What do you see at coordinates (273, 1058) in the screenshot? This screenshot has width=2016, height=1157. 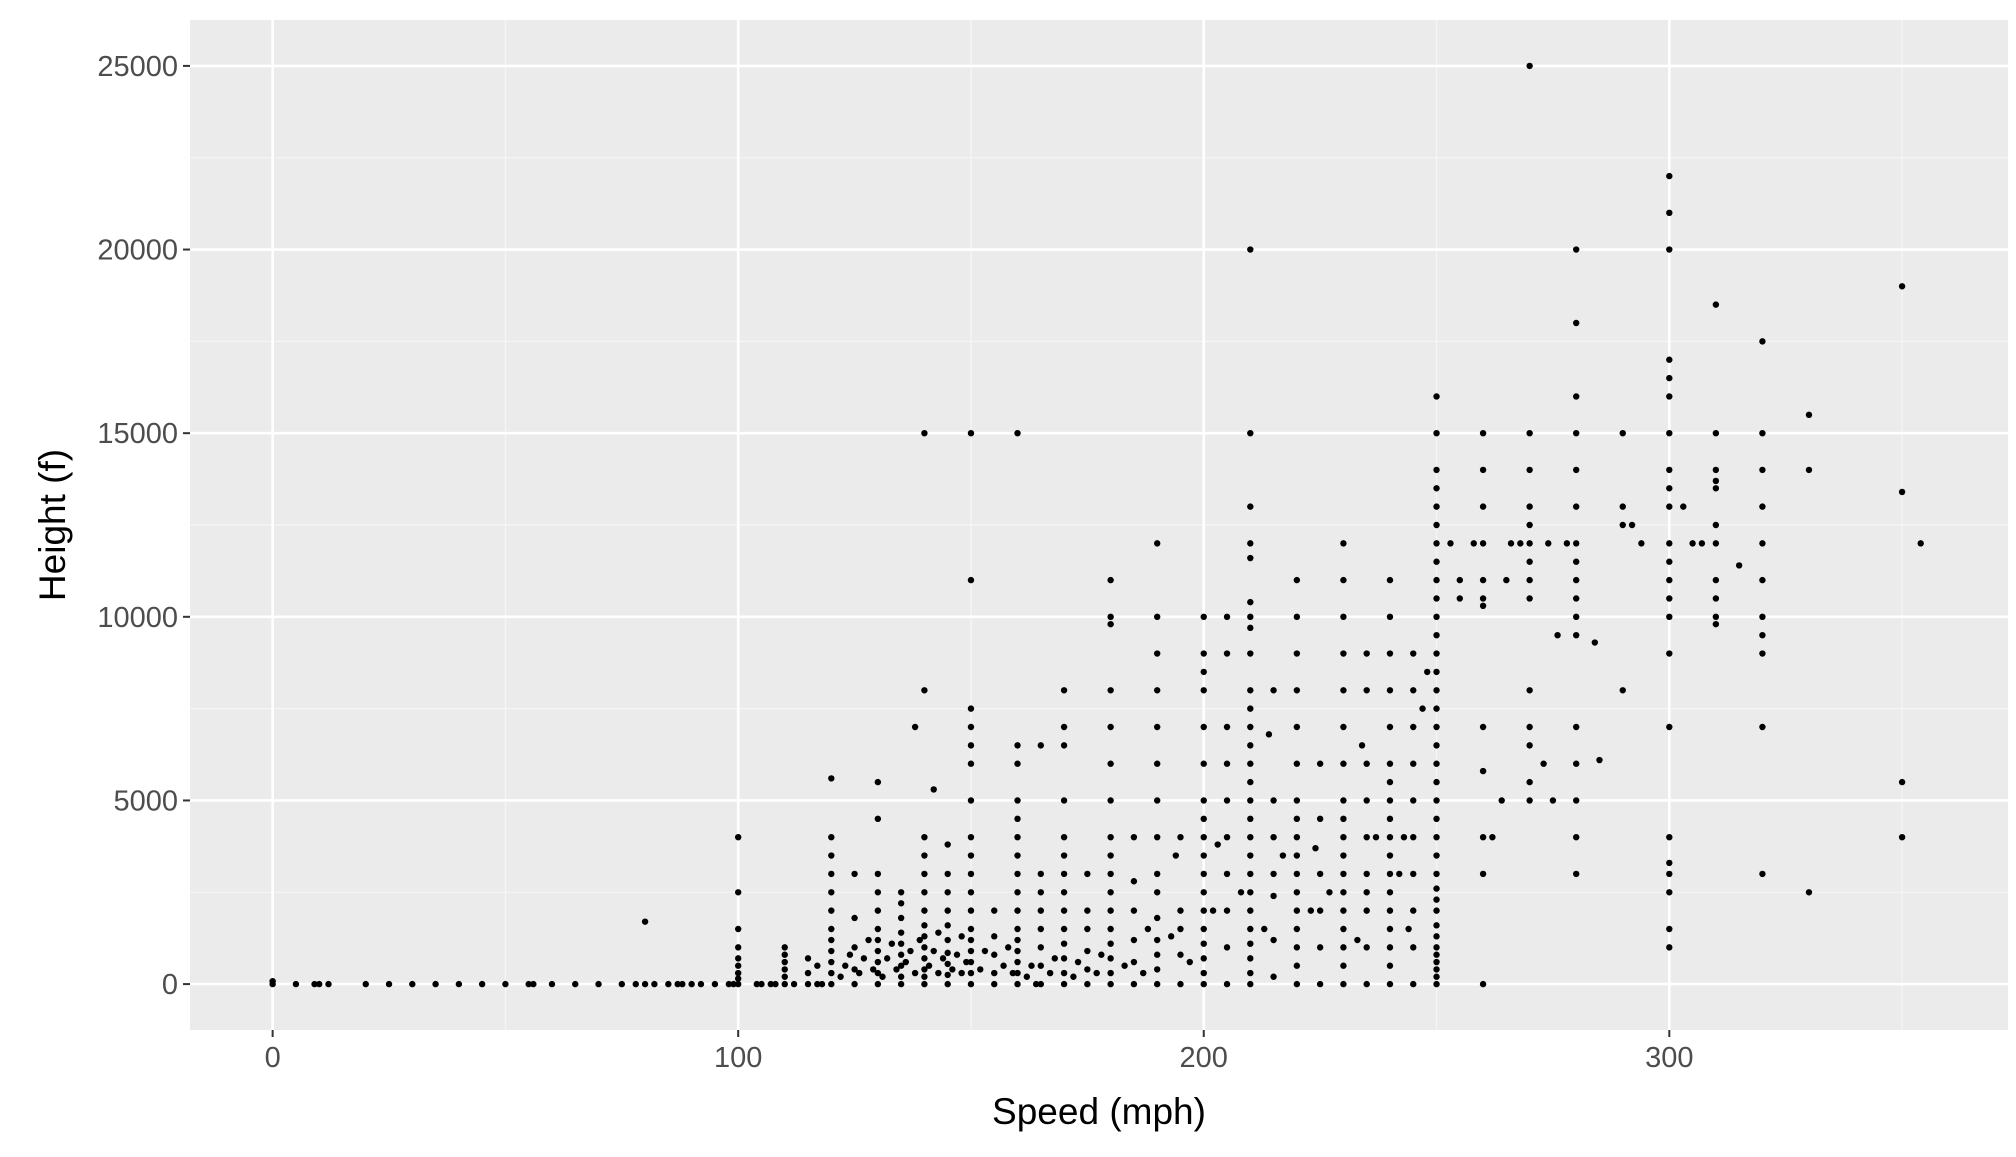 I see `x-tick-label: 0` at bounding box center [273, 1058].